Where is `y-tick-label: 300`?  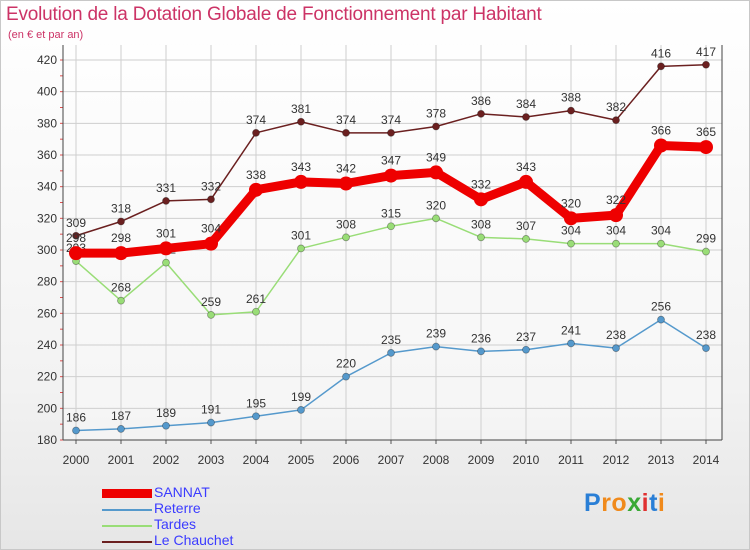
y-tick-label: 300 is located at coordinates (47, 250).